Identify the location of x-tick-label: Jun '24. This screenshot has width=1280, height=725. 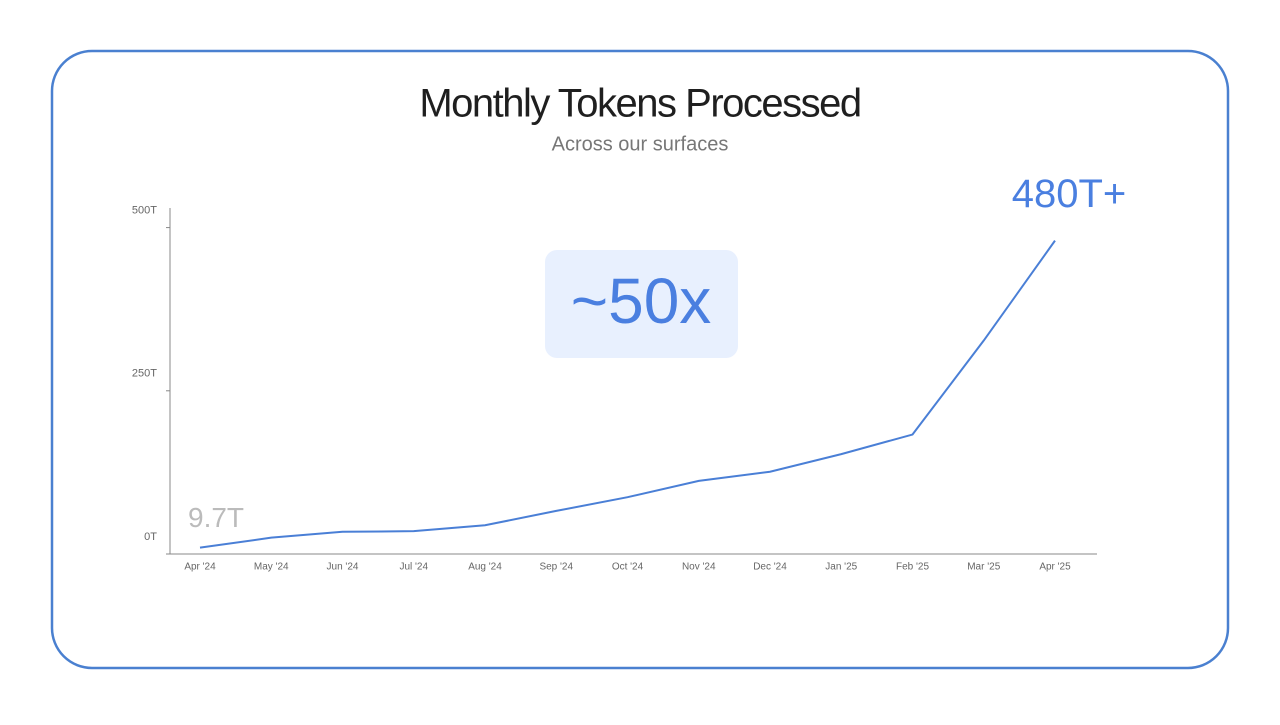
(343, 567).